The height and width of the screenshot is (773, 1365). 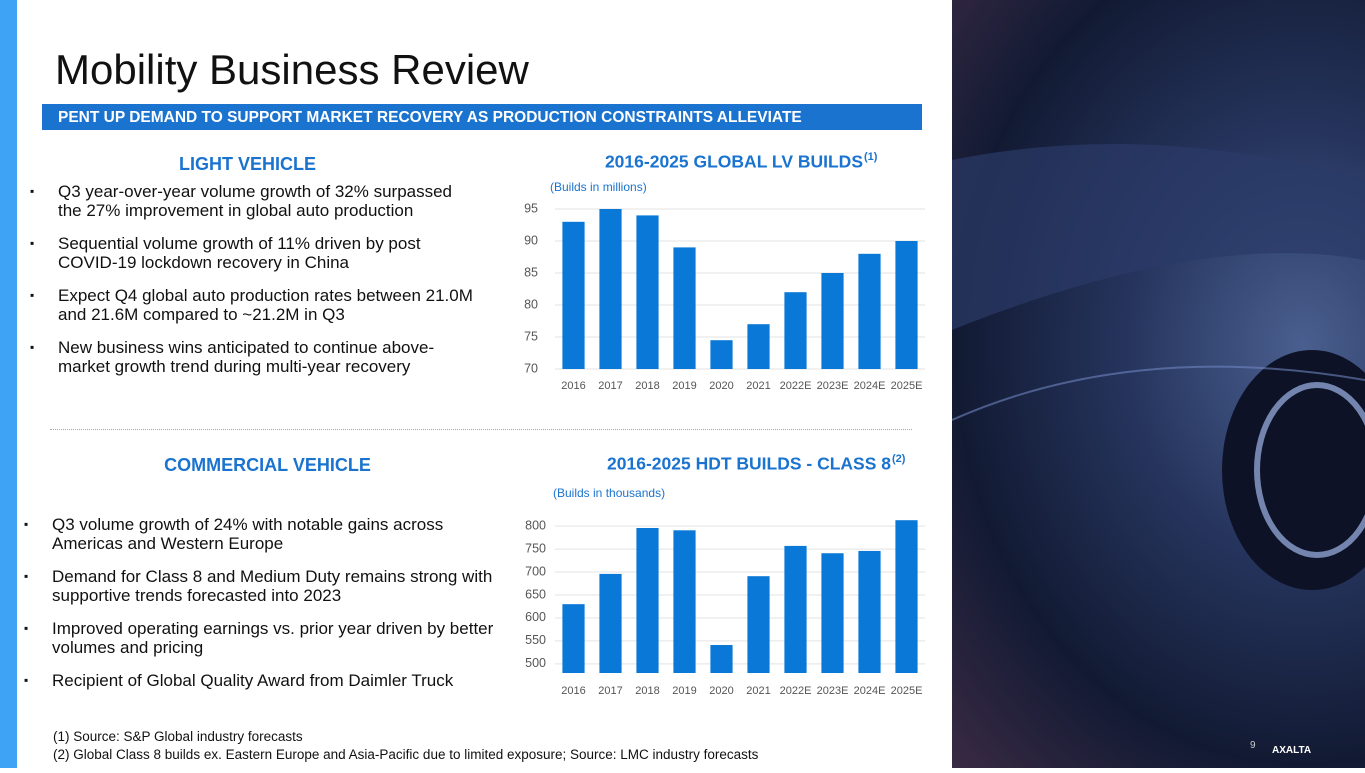 What do you see at coordinates (481, 429) in the screenshot?
I see `separator` at bounding box center [481, 429].